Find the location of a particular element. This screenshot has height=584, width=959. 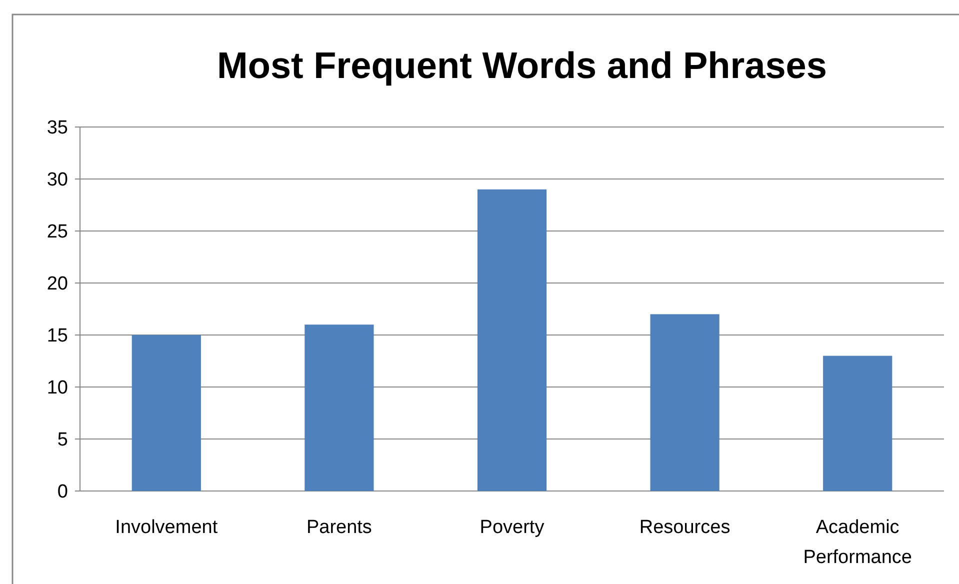

y-tick-label: 15 is located at coordinates (57, 336).